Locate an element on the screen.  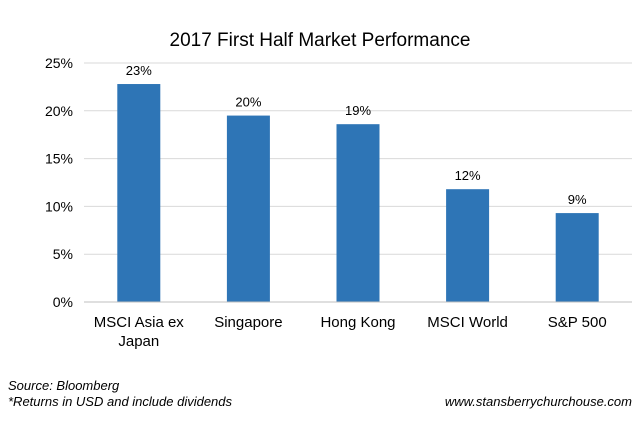
x-tick-label: Singapore is located at coordinates (248, 322).